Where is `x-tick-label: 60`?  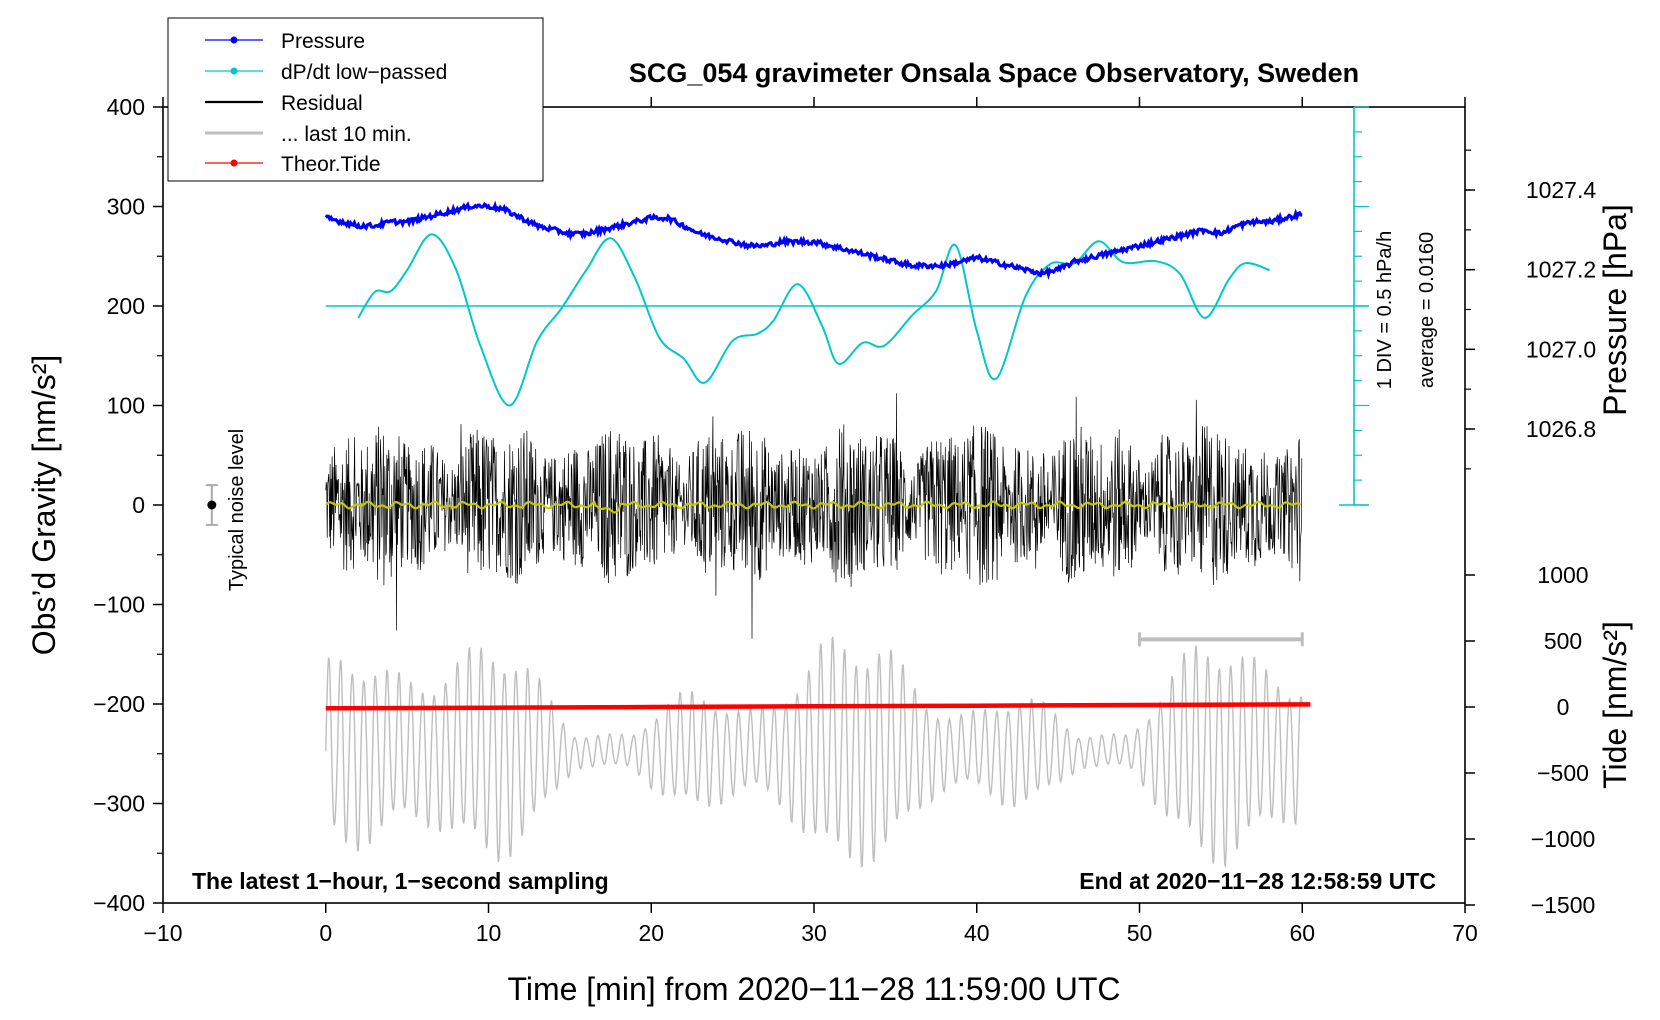
x-tick-label: 60 is located at coordinates (1302, 933).